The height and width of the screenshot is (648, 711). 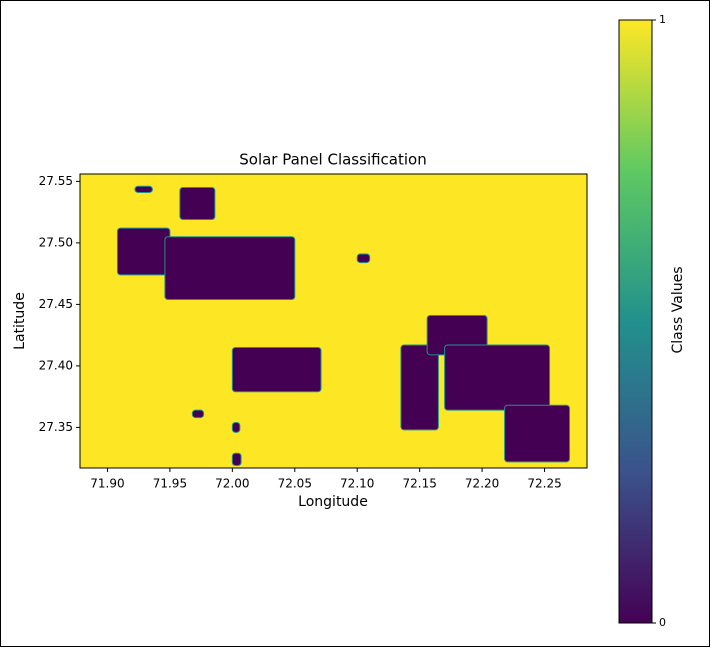 What do you see at coordinates (333, 502) in the screenshot?
I see `x-axis-label: Longitude` at bounding box center [333, 502].